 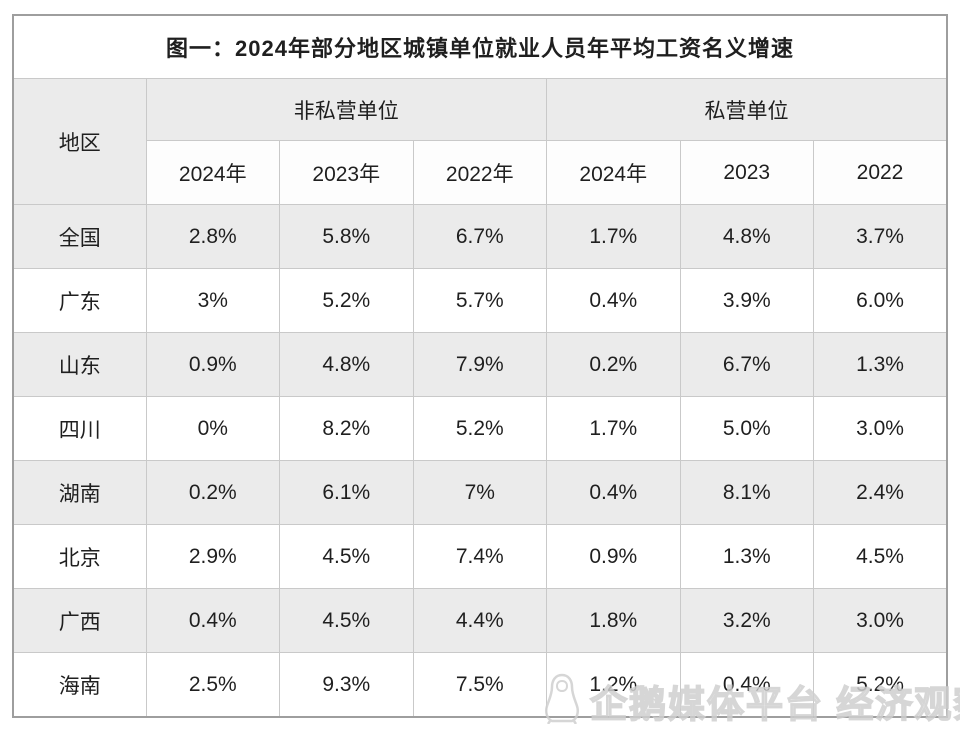 I want to click on value-cell: 9.3%, so click(x=346, y=685).